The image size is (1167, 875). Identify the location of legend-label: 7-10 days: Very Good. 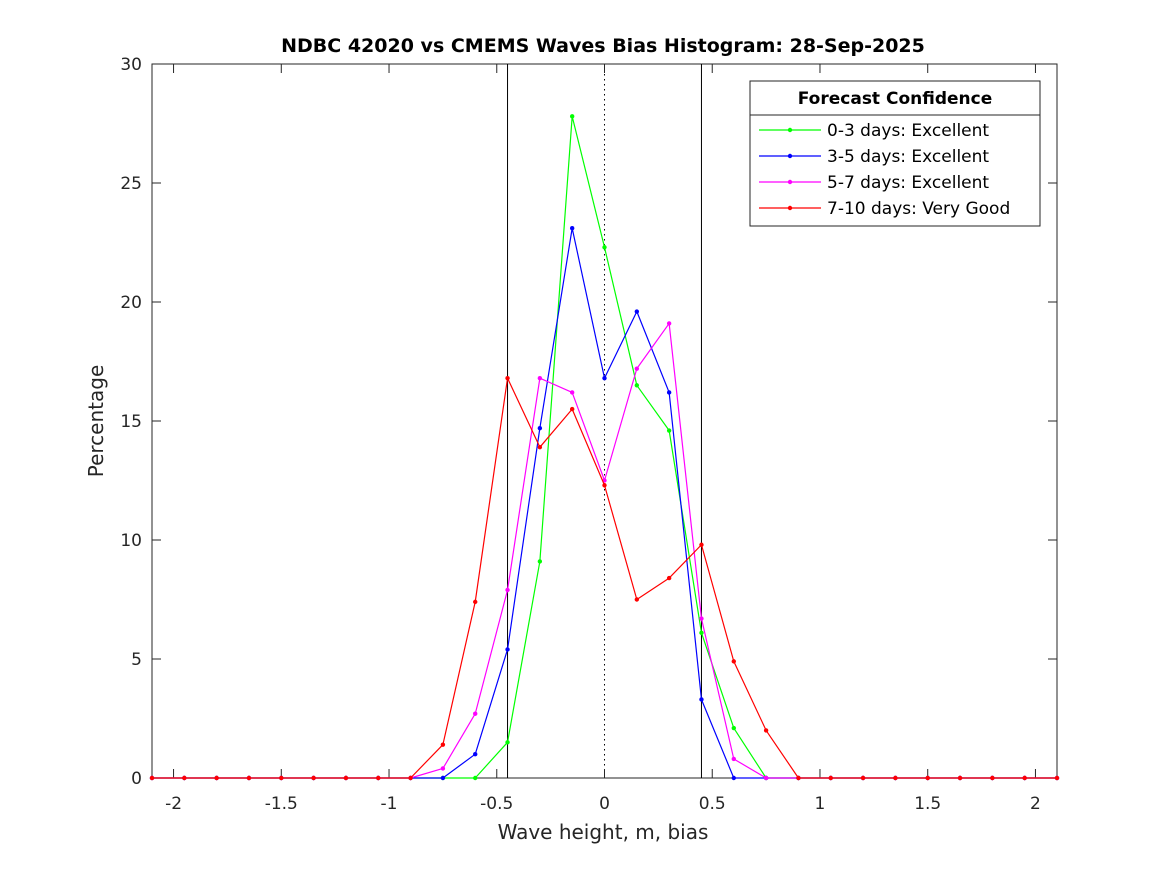
(918, 209).